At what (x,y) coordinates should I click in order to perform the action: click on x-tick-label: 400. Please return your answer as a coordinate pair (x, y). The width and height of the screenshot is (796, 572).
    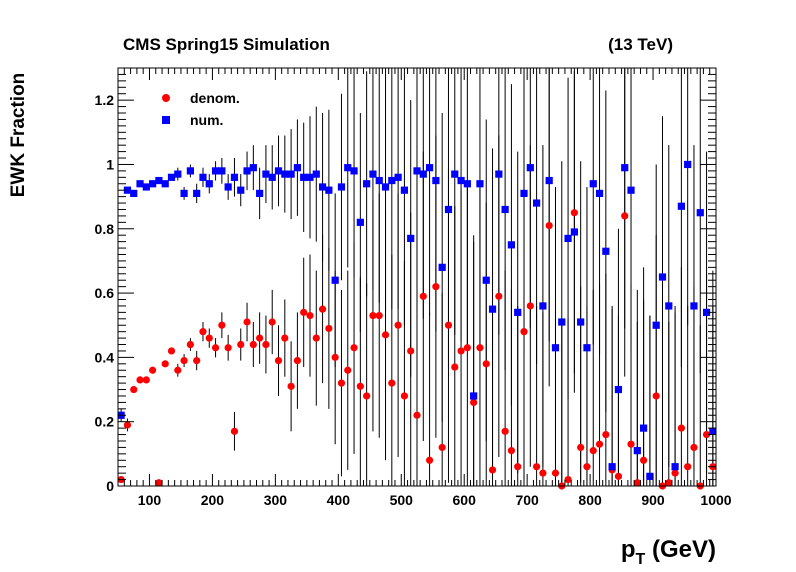
    Looking at the image, I should click on (339, 500).